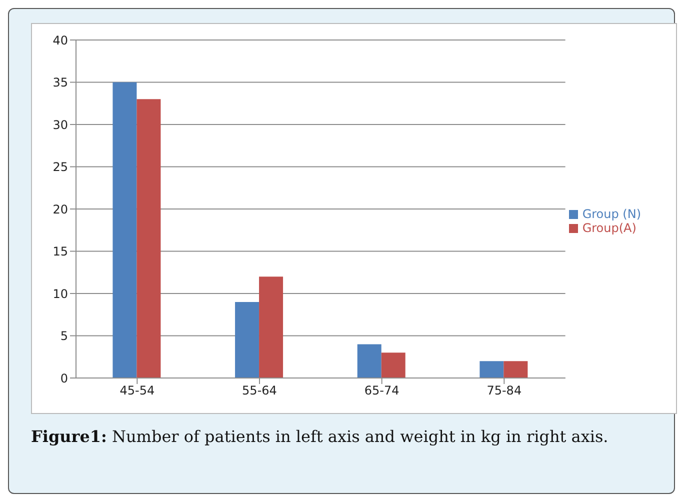 The width and height of the screenshot is (683, 502). Describe the element at coordinates (60, 167) in the screenshot. I see `y-tick-label: 25` at that location.